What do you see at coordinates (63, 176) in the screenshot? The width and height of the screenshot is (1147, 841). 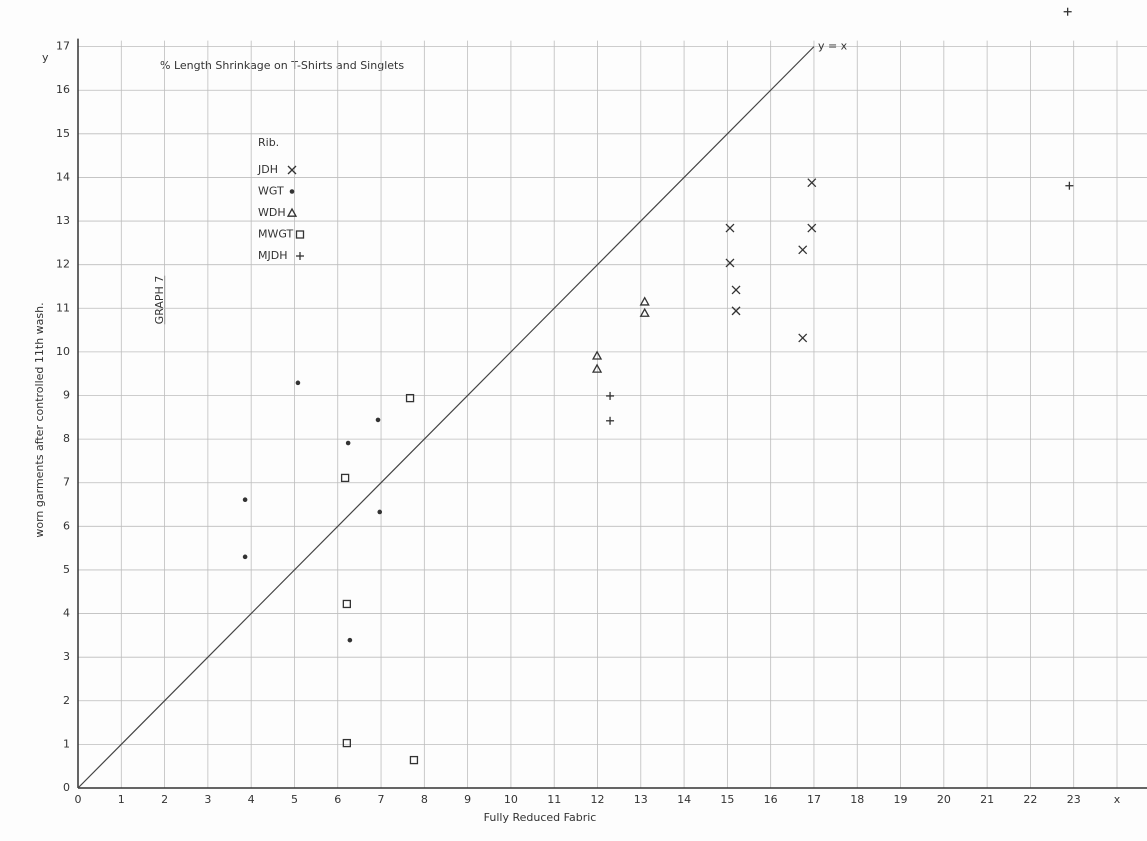 I see `y-tick-label: 14` at bounding box center [63, 176].